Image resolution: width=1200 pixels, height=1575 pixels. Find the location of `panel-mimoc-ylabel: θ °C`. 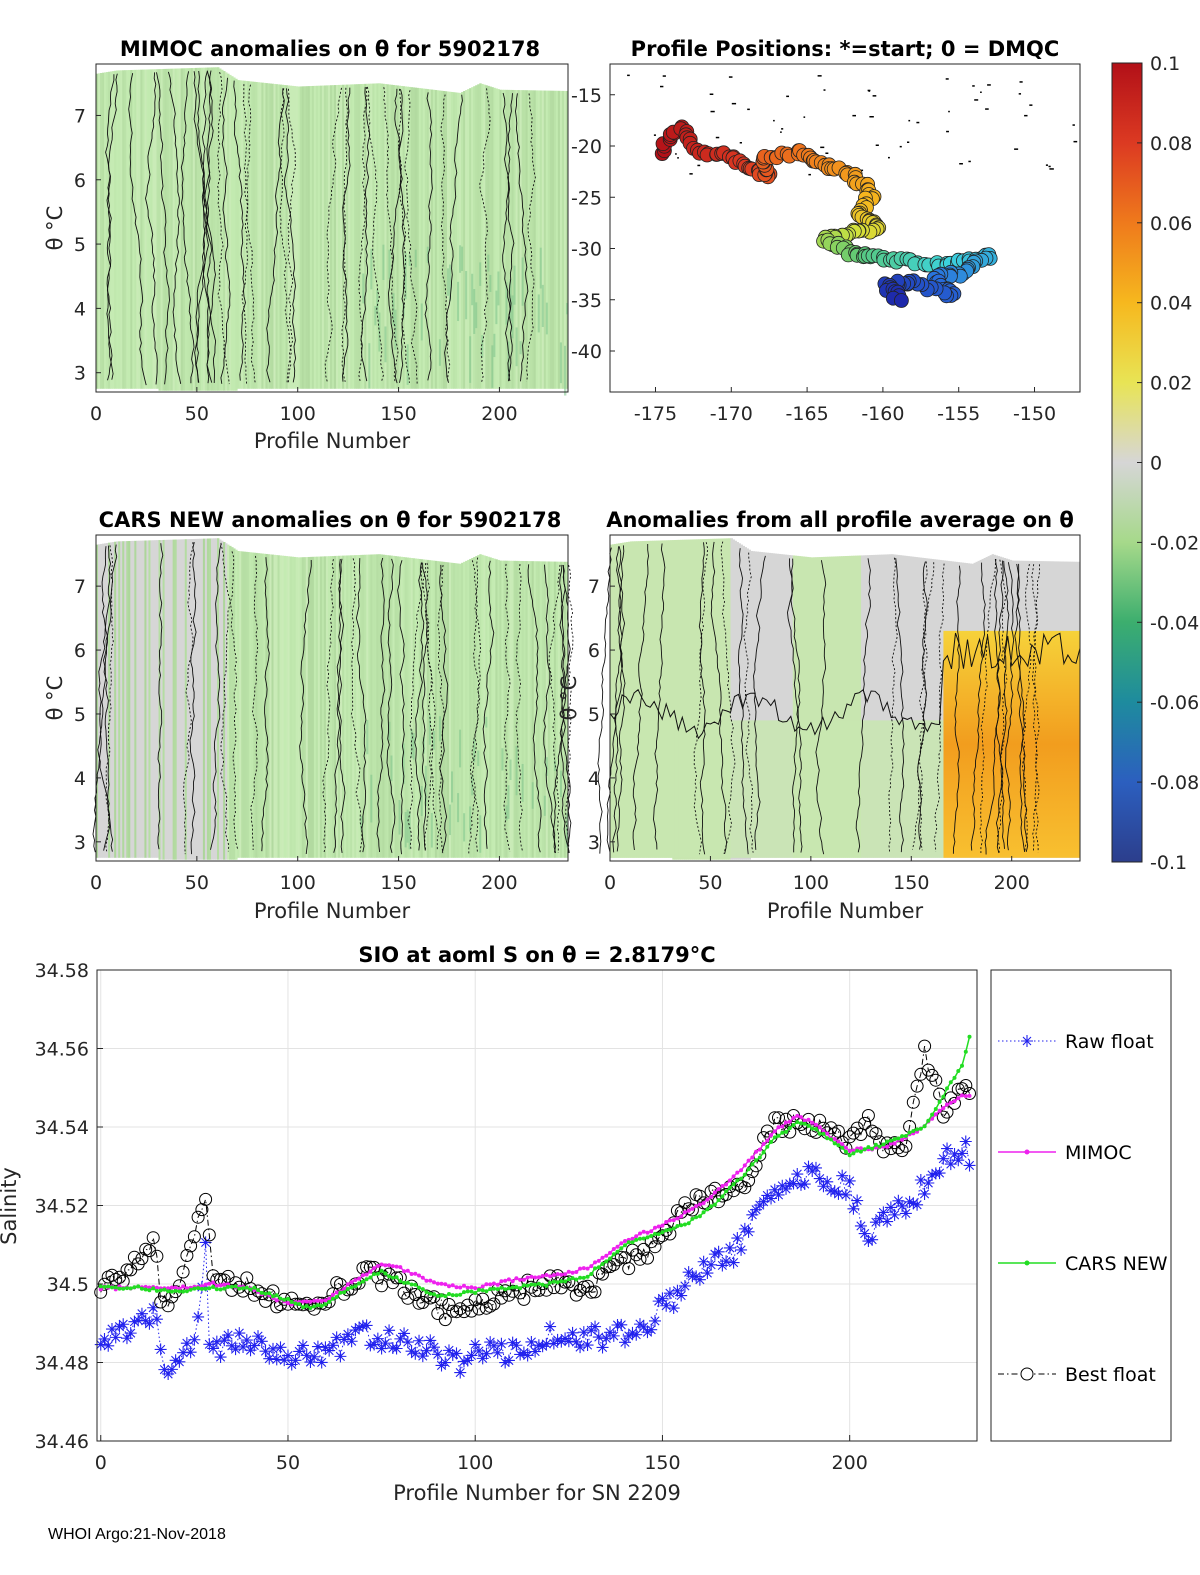

panel-mimoc-ylabel: θ °C is located at coordinates (55, 228).